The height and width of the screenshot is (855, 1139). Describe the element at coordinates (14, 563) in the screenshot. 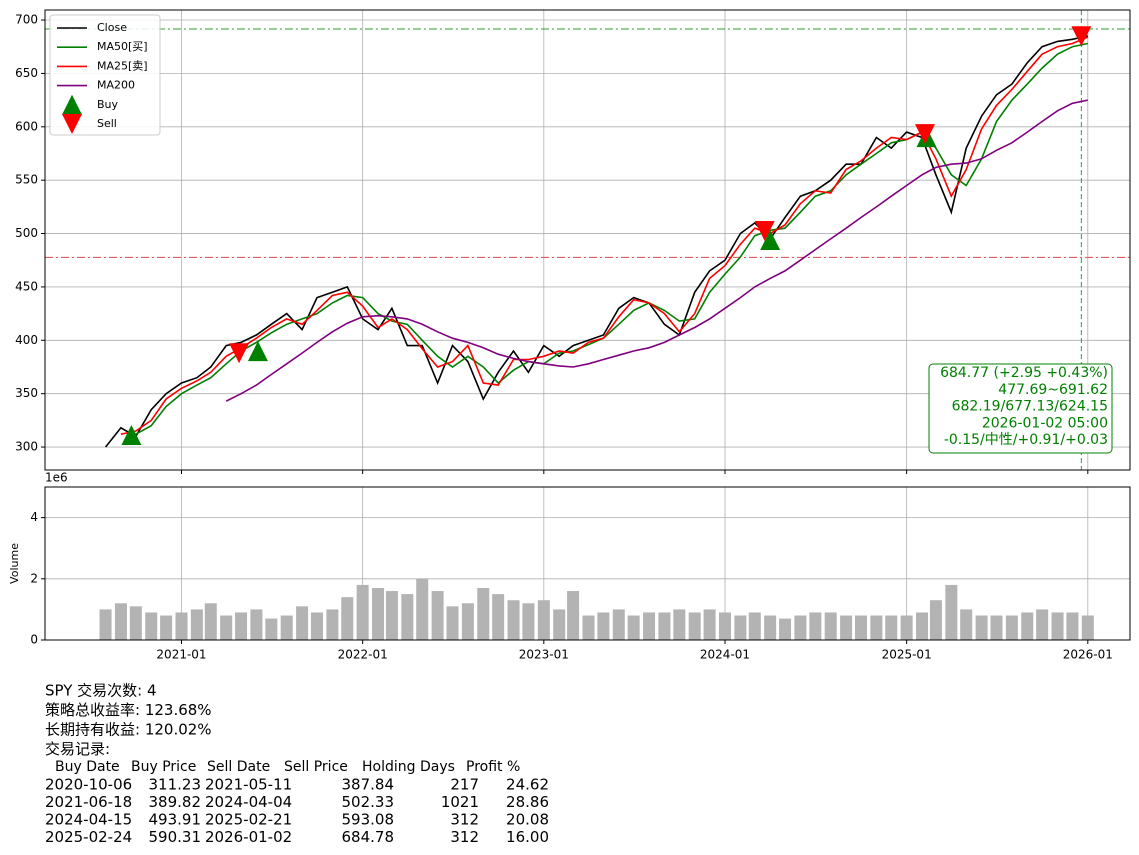

I see `y-axis-label: Volume` at that location.